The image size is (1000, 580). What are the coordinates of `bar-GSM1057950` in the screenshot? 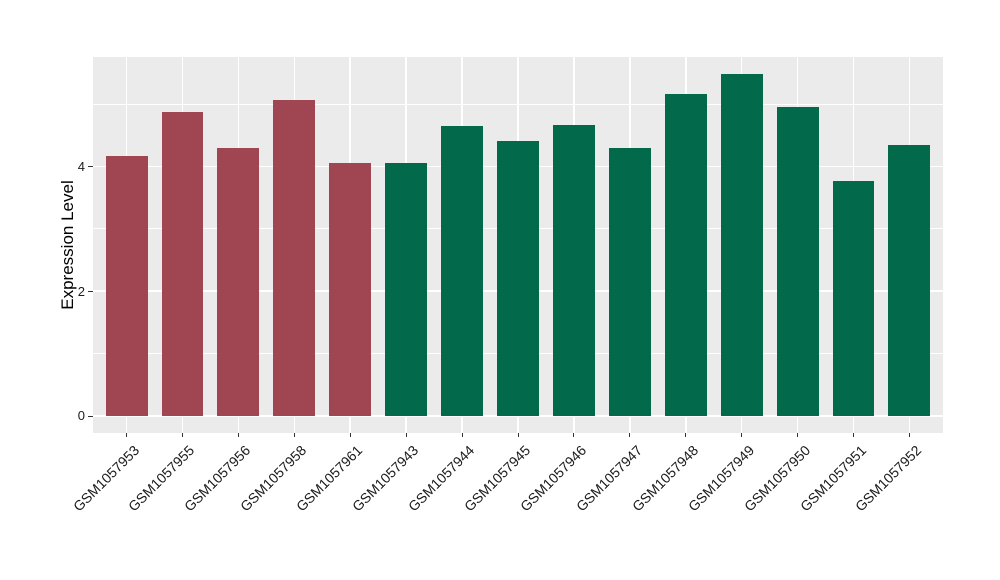 It's located at (797, 261).